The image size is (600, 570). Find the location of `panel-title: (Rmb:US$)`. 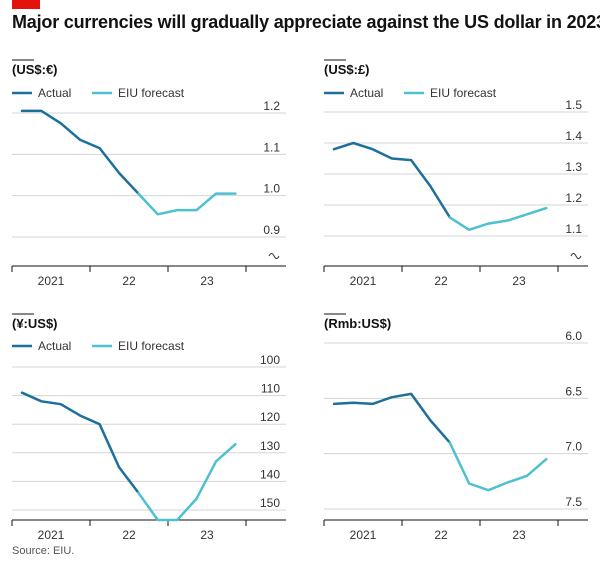

panel-title: (Rmb:US$) is located at coordinates (357, 323).